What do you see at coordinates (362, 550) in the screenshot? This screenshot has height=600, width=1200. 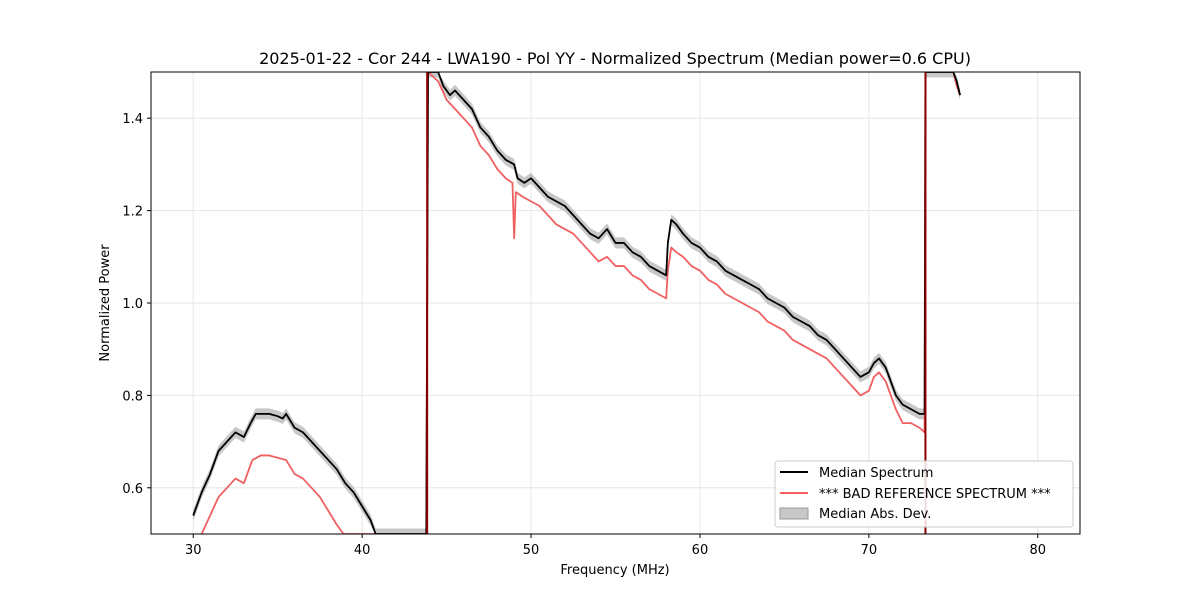 I see `x-tick-label: 40` at bounding box center [362, 550].